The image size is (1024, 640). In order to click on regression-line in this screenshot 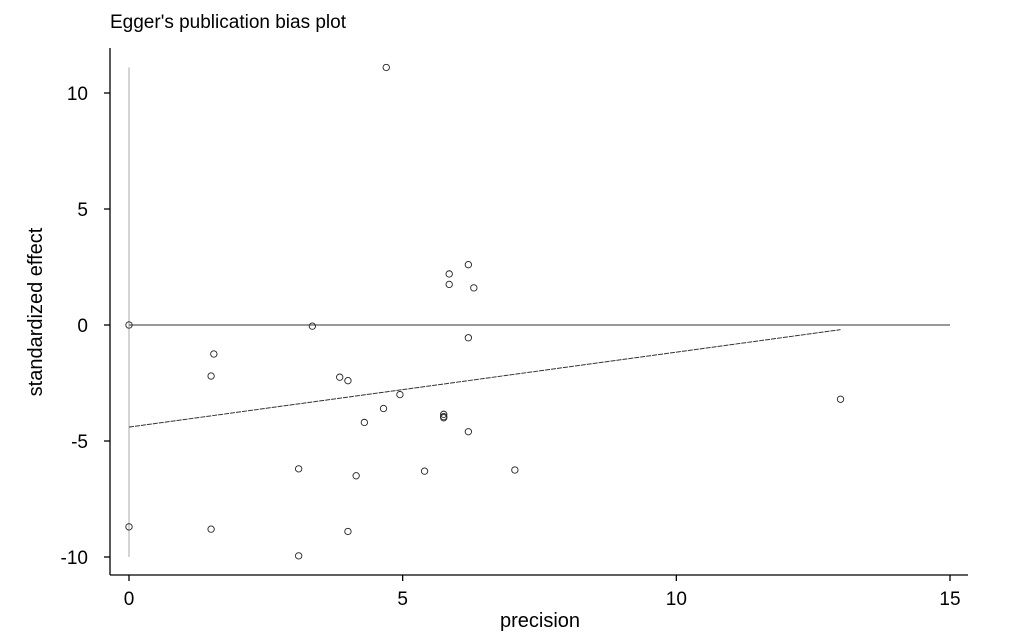, I will do `click(484, 378)`.